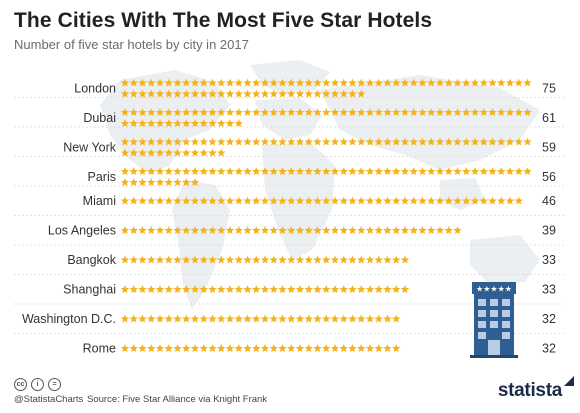 The image size is (580, 413). What do you see at coordinates (549, 231) in the screenshot?
I see `data-label: 39` at bounding box center [549, 231].